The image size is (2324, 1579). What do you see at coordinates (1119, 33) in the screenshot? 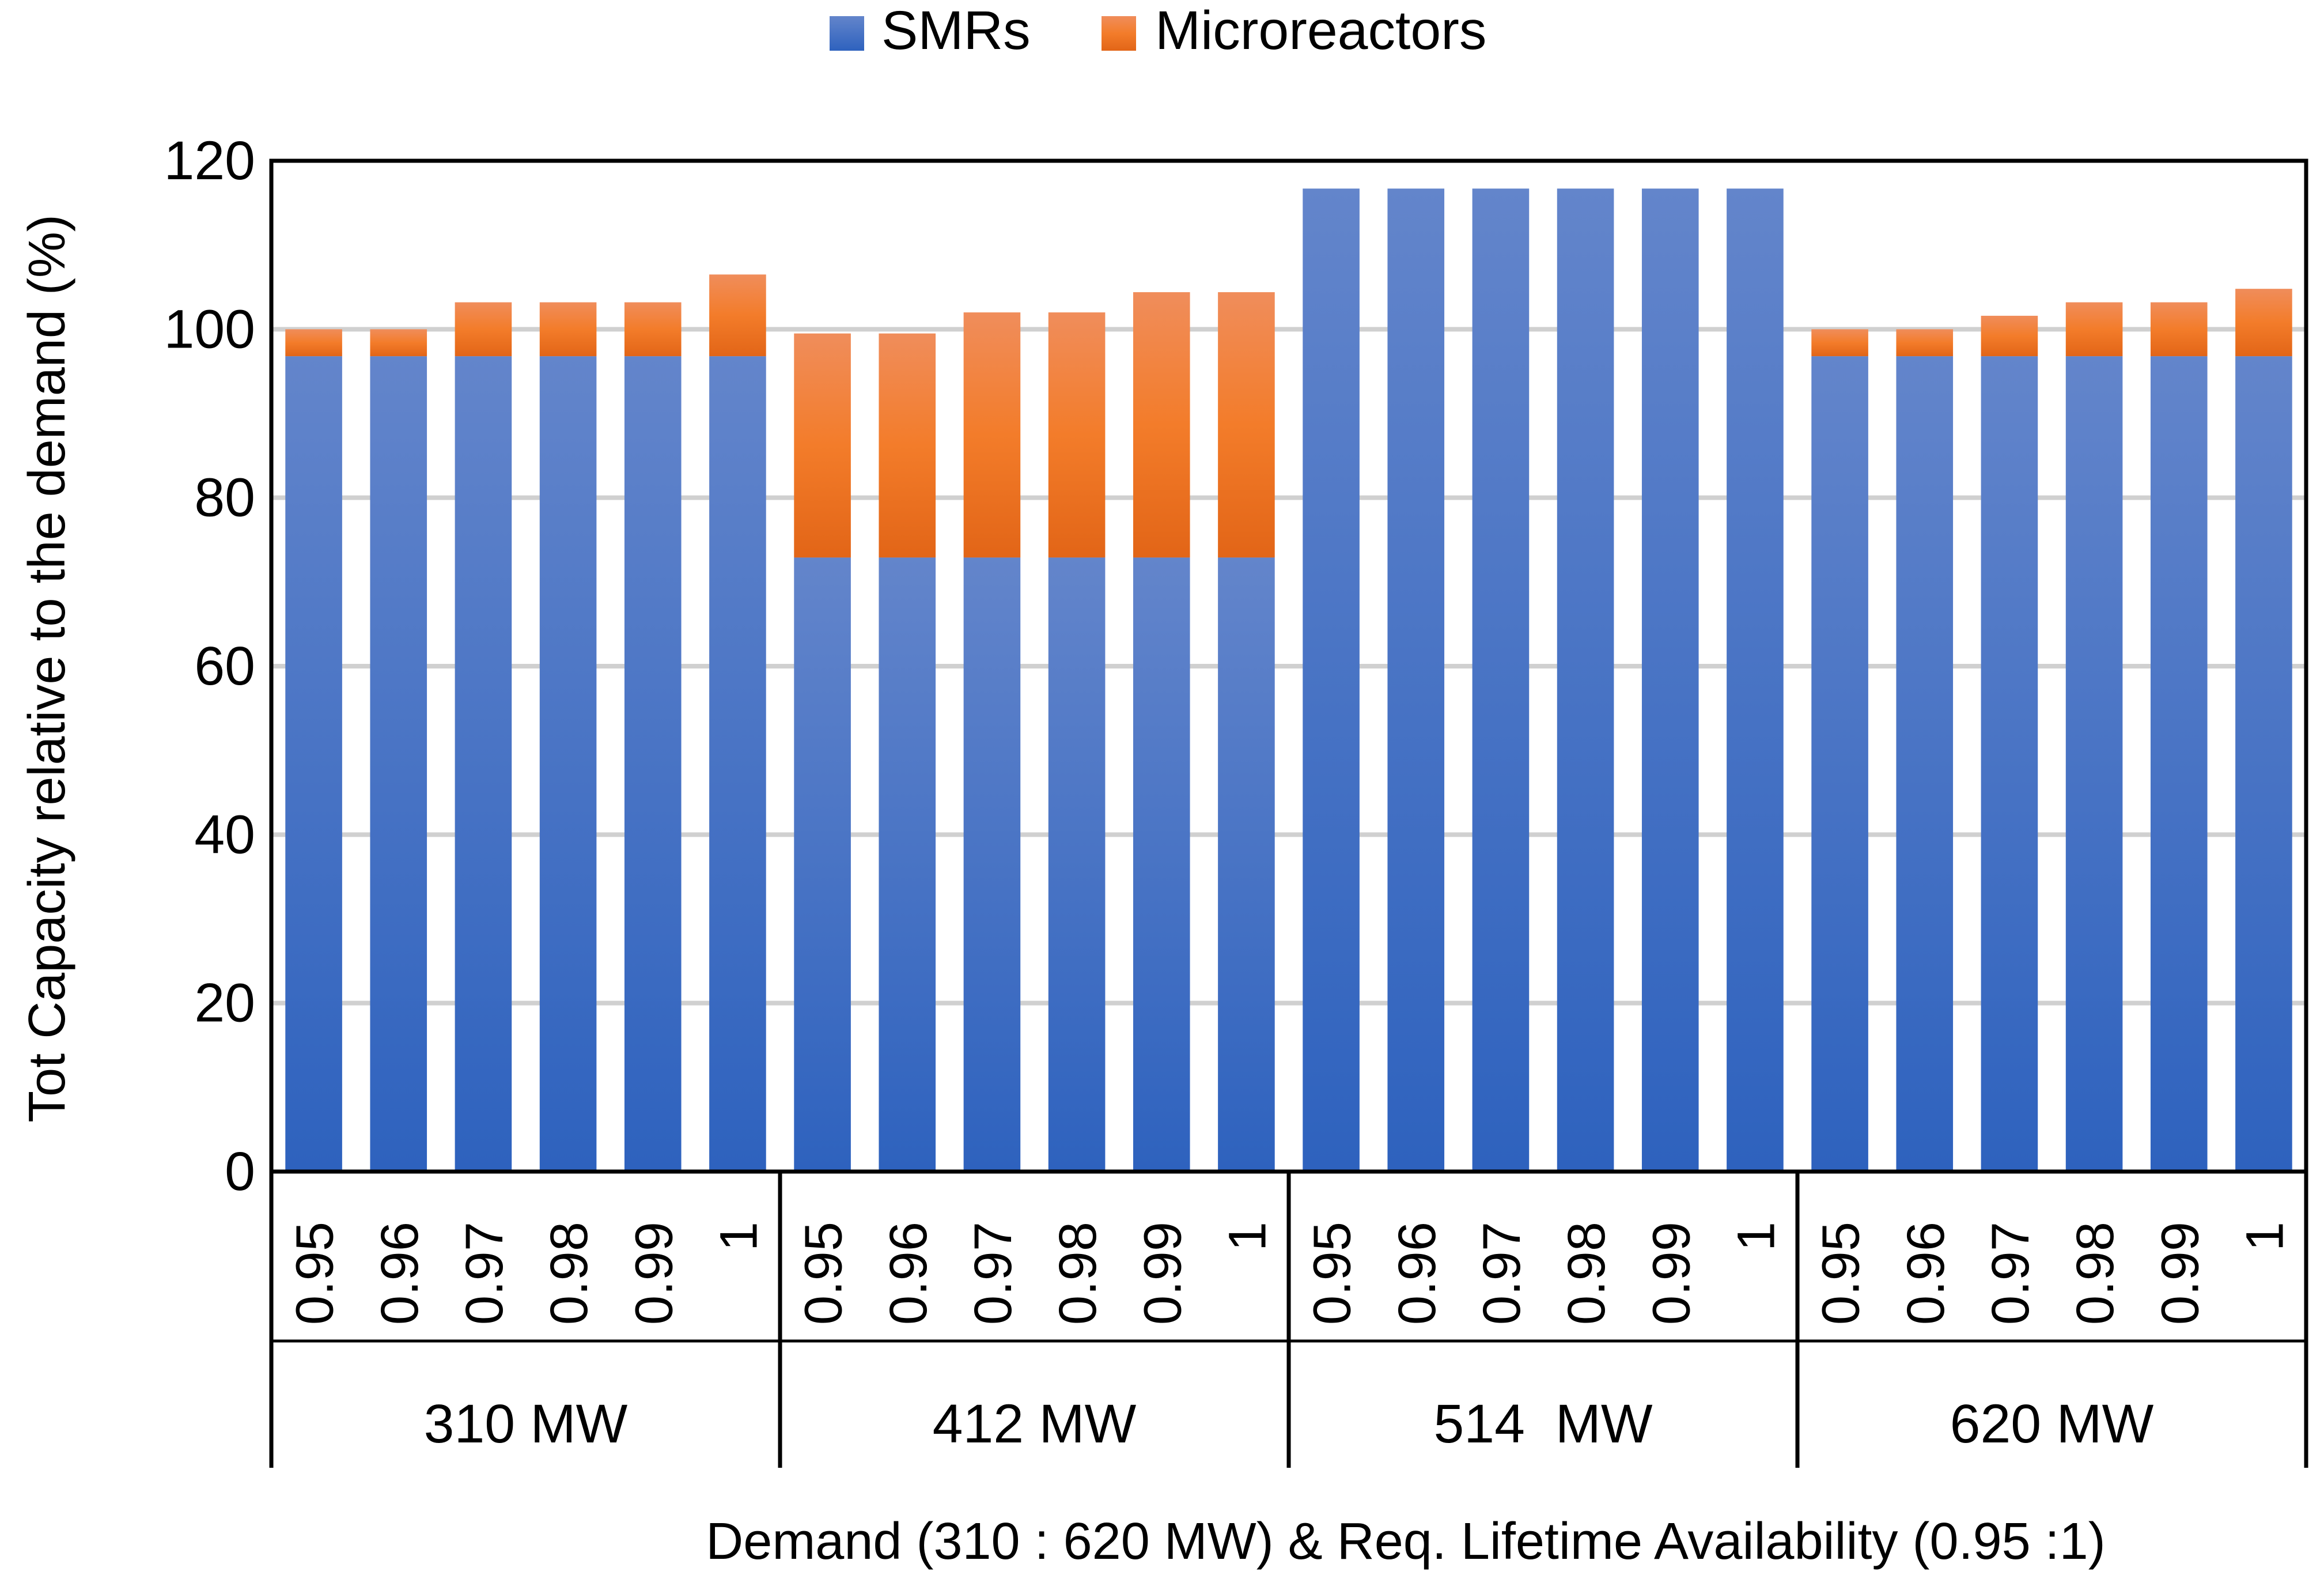
I see `legend-swatch-microreactors` at bounding box center [1119, 33].